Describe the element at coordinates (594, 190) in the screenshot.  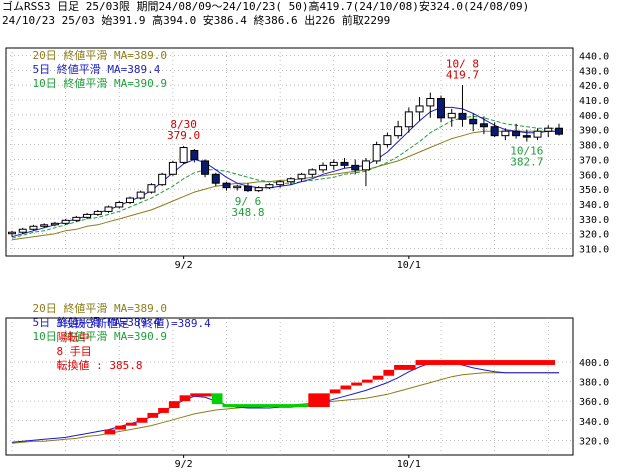
I see `price-chart-ytick-label: 350.0` at that location.